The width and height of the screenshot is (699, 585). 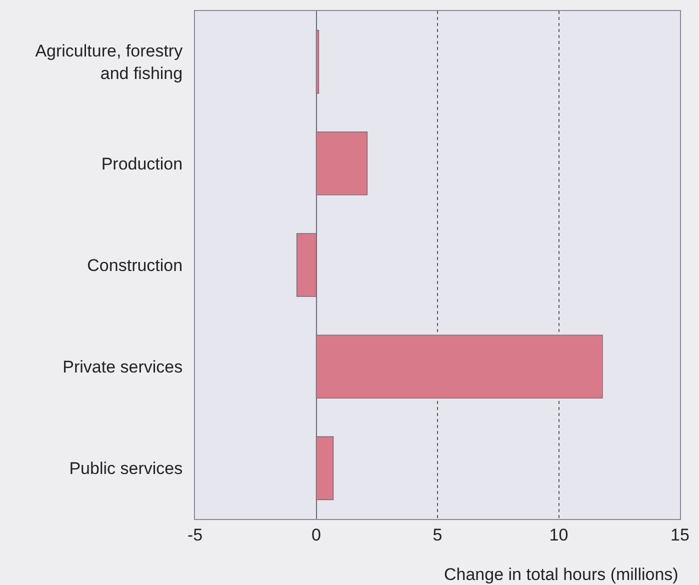 What do you see at coordinates (195, 534) in the screenshot?
I see `x-tick-label: -5` at bounding box center [195, 534].